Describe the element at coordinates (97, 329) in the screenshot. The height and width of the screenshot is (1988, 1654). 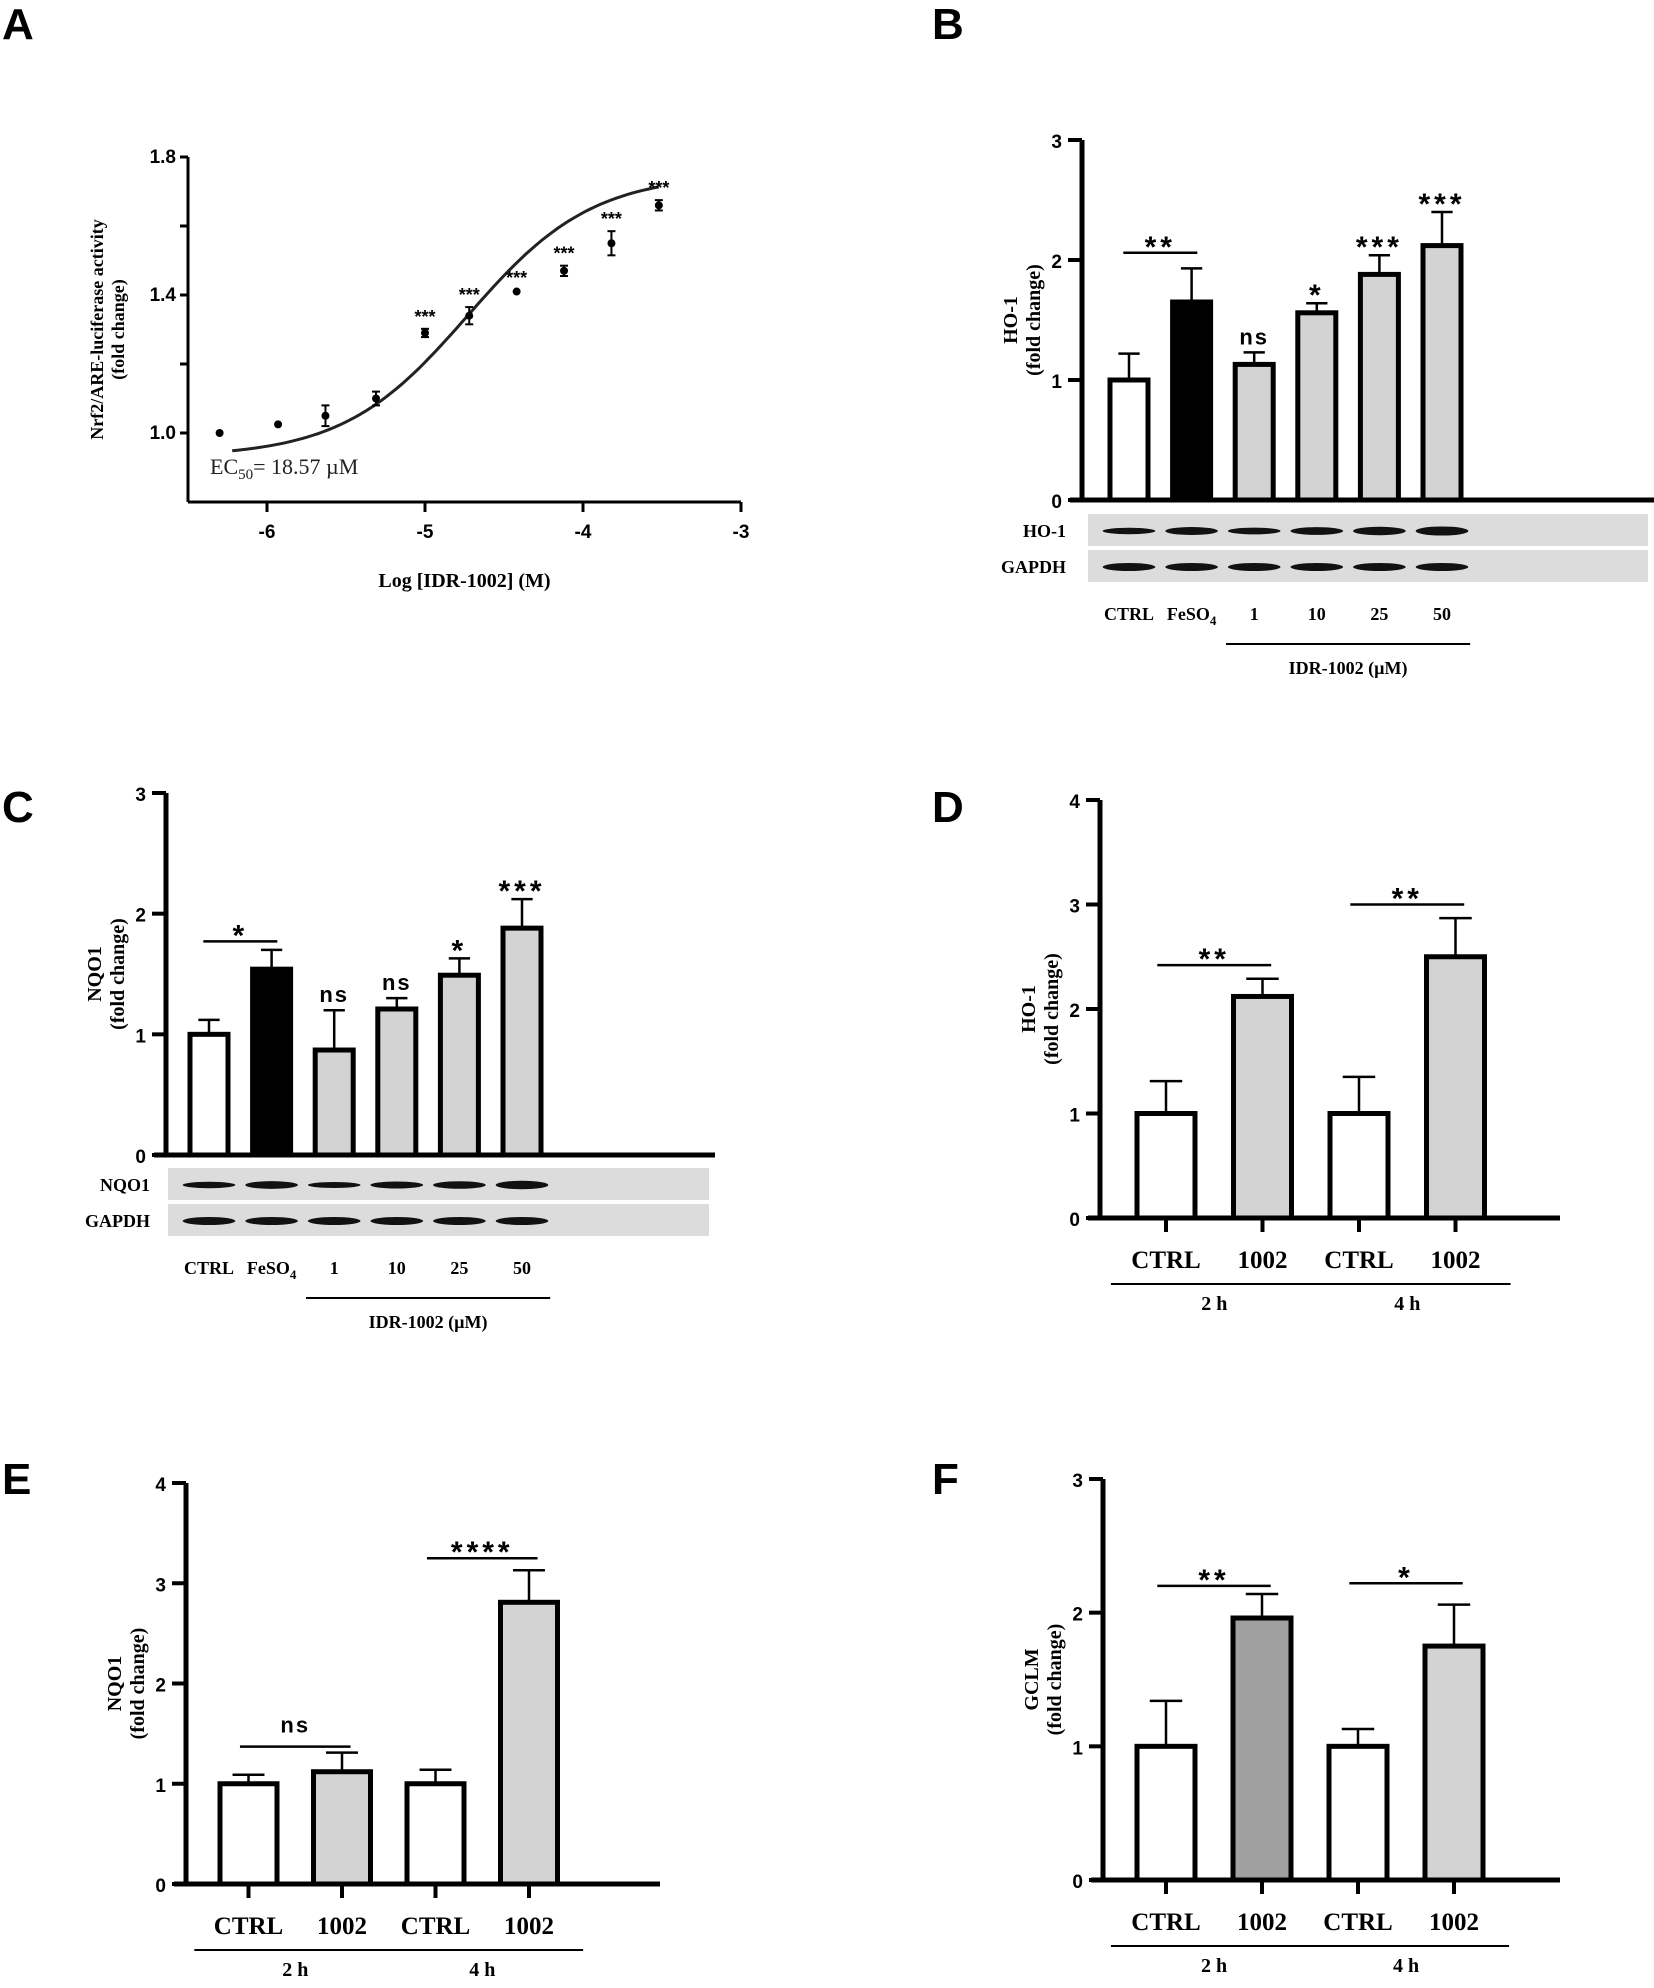
I see `y-axis-label: Nrf2/ARE-luciferase activity` at that location.